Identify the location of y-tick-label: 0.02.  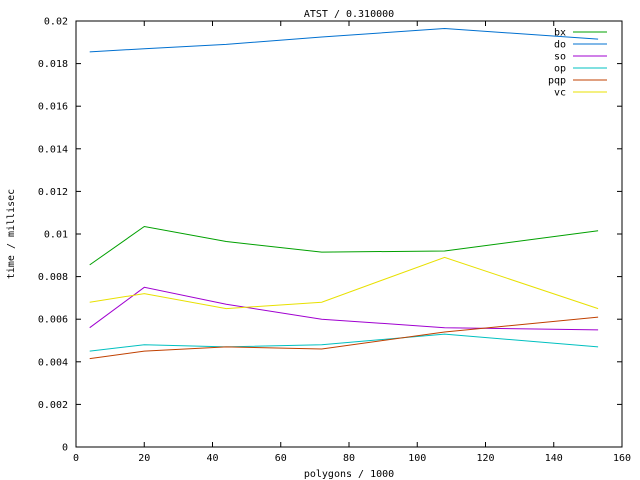
(56, 22).